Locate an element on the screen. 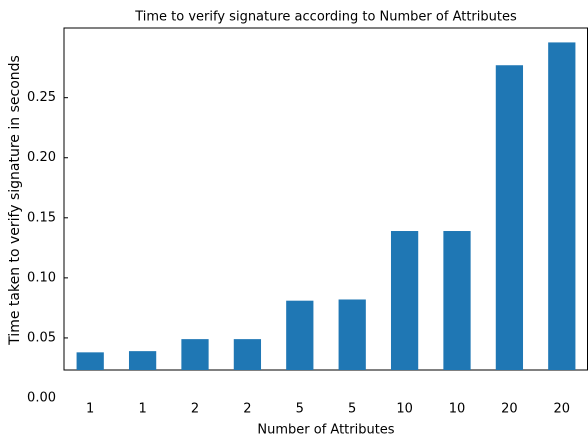  y-tick-label: 0.05 is located at coordinates (41, 337).